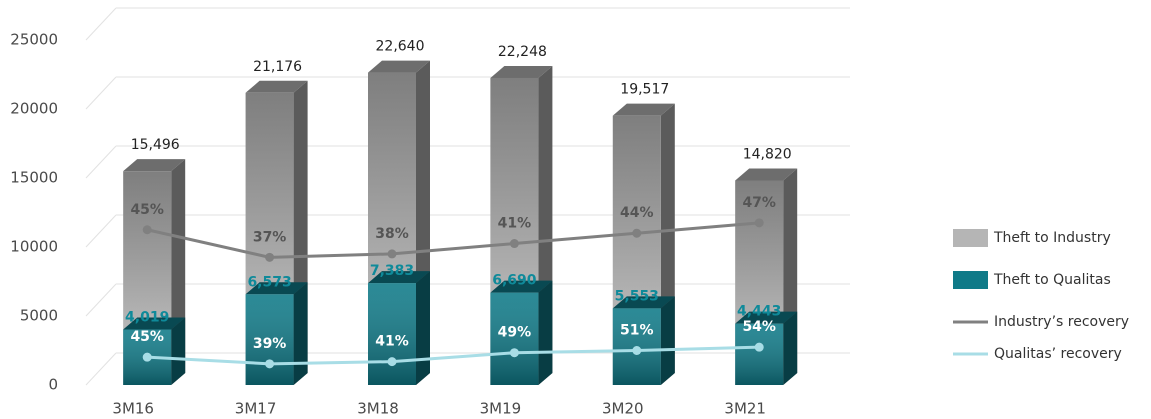 The height and width of the screenshot is (419, 1151). What do you see at coordinates (378, 409) in the screenshot?
I see `x-tick-label: 3M18` at bounding box center [378, 409].